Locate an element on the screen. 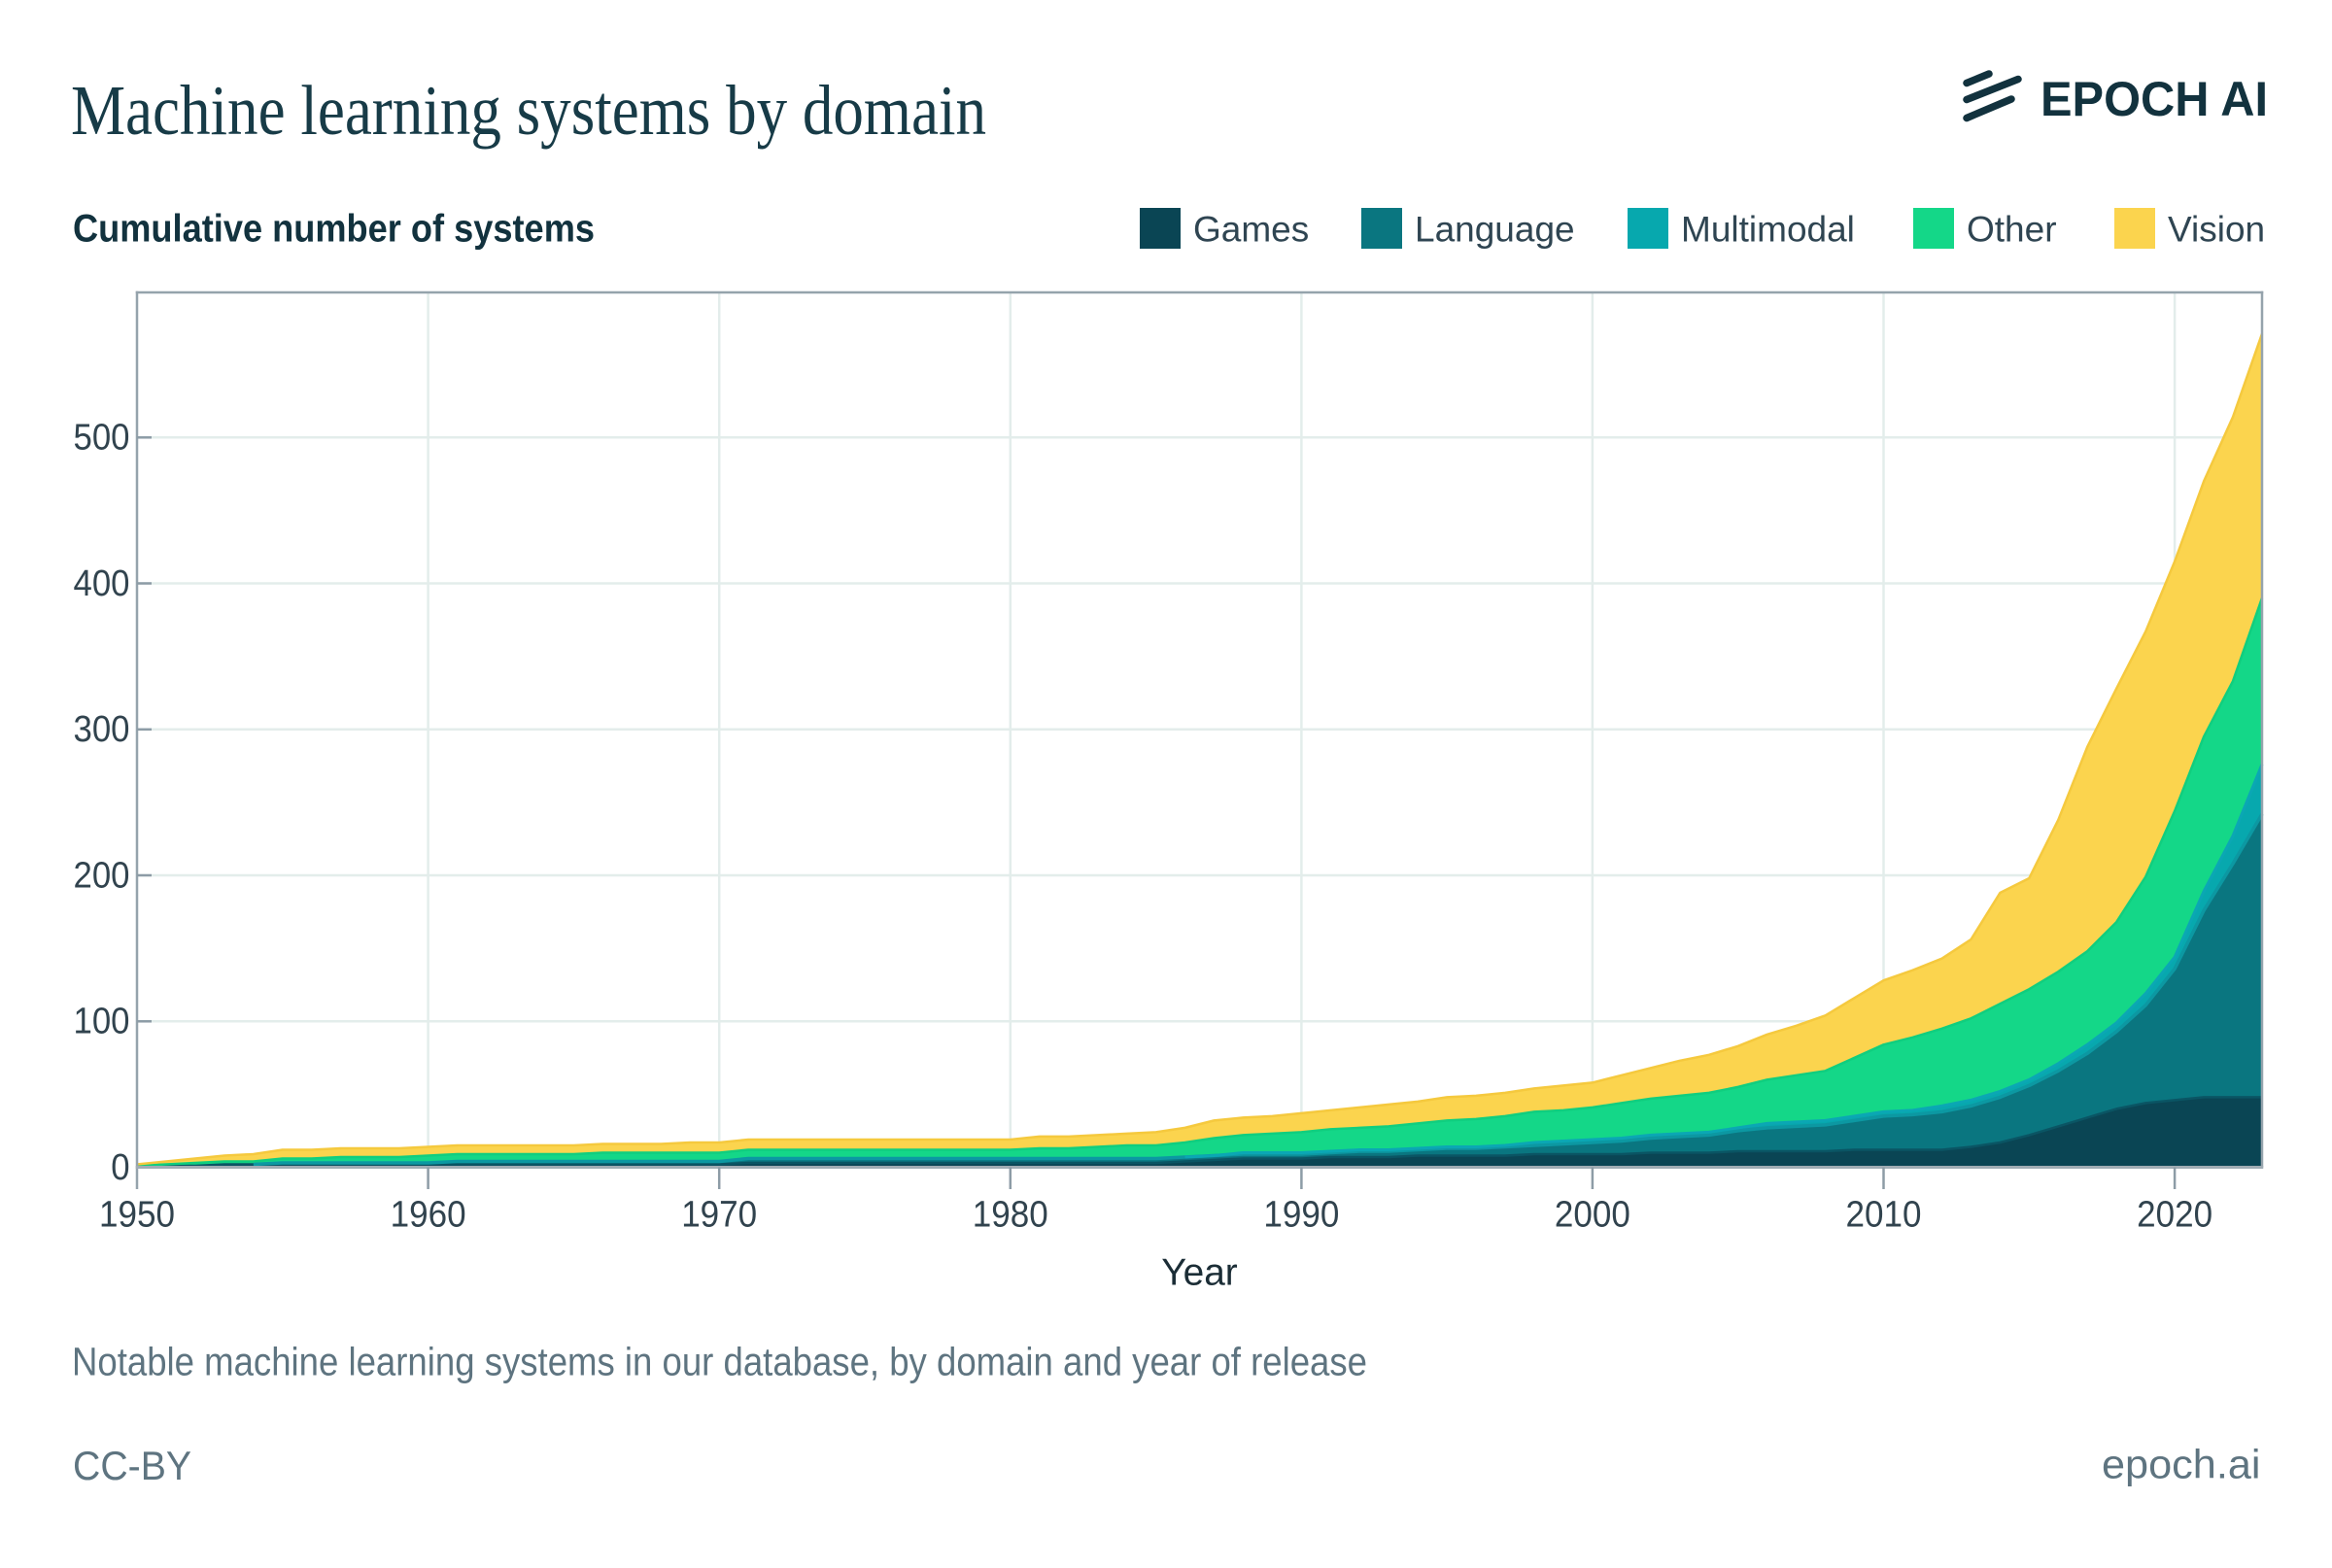  svg-text: CC-BY is located at coordinates (132, 1465).